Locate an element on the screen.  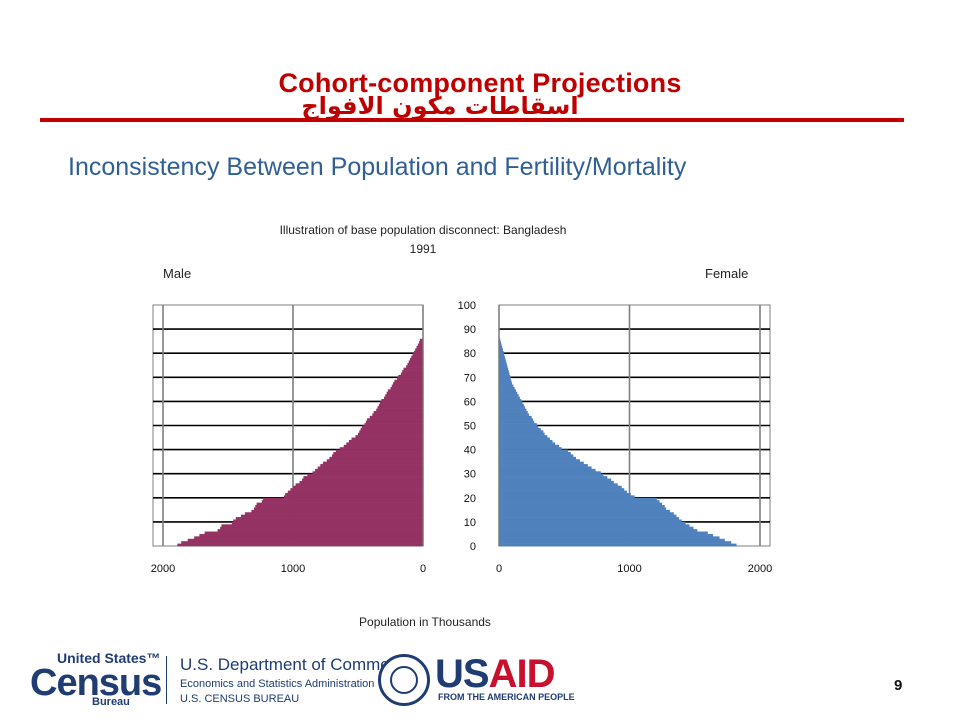
female-x-tick-0: 0 is located at coordinates (499, 569).